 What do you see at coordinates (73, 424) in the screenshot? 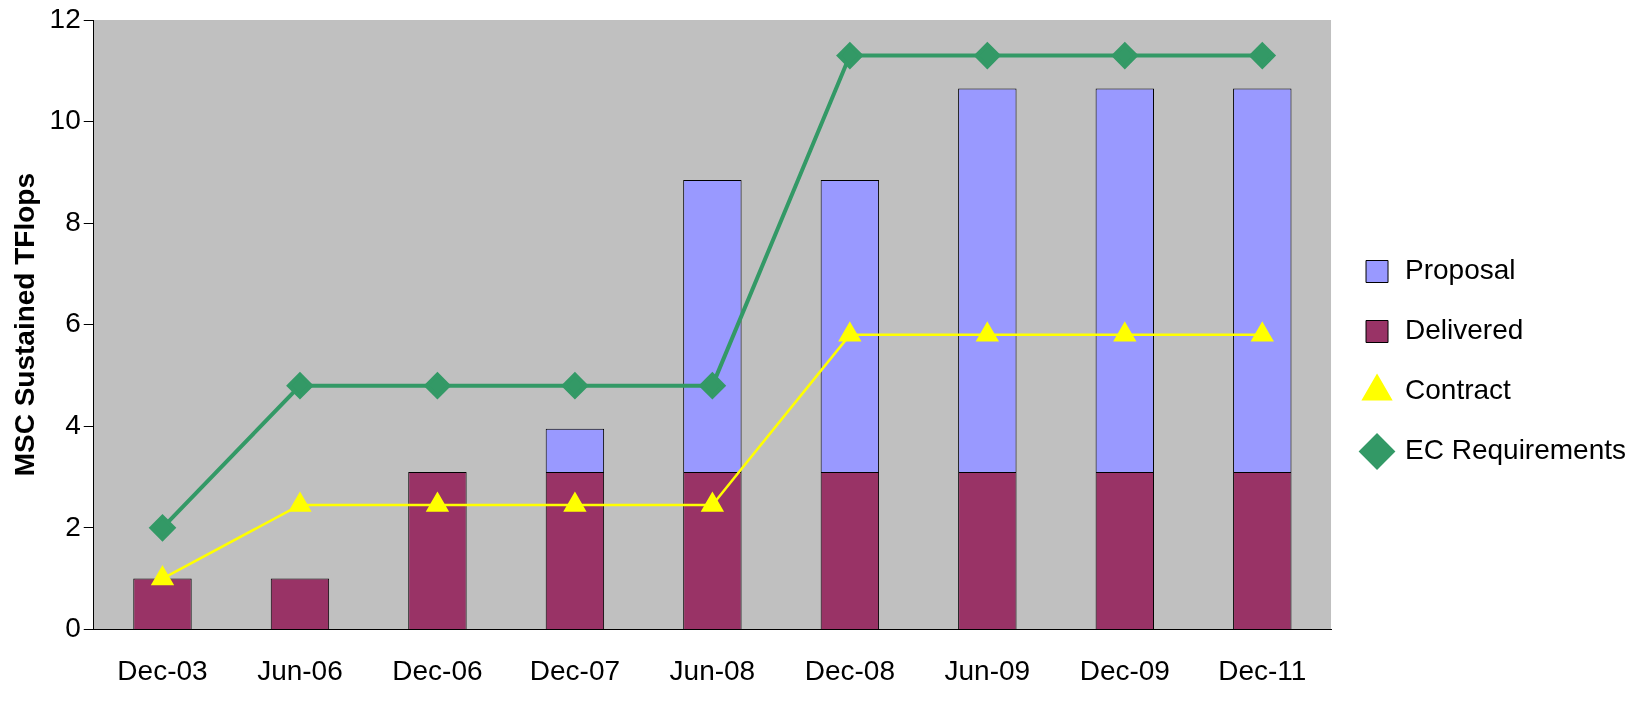
I see `y-tick-label: 4` at bounding box center [73, 424].